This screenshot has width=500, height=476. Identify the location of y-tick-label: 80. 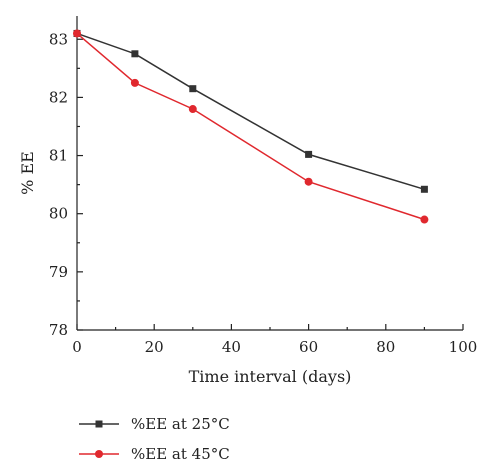
(58, 214).